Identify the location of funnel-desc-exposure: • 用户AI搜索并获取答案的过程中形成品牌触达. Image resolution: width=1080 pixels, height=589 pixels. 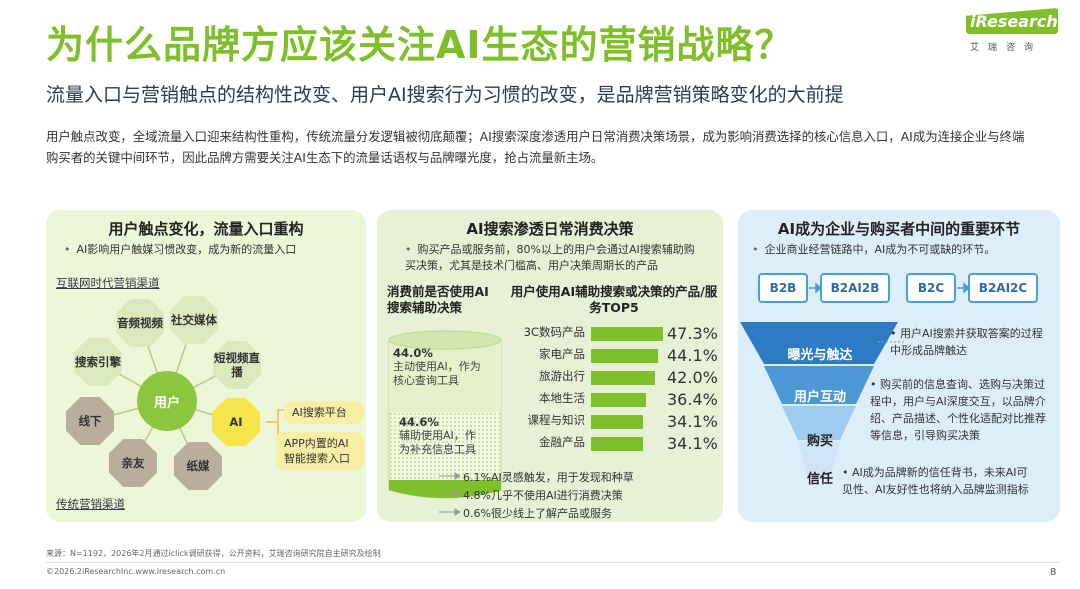
(966, 342).